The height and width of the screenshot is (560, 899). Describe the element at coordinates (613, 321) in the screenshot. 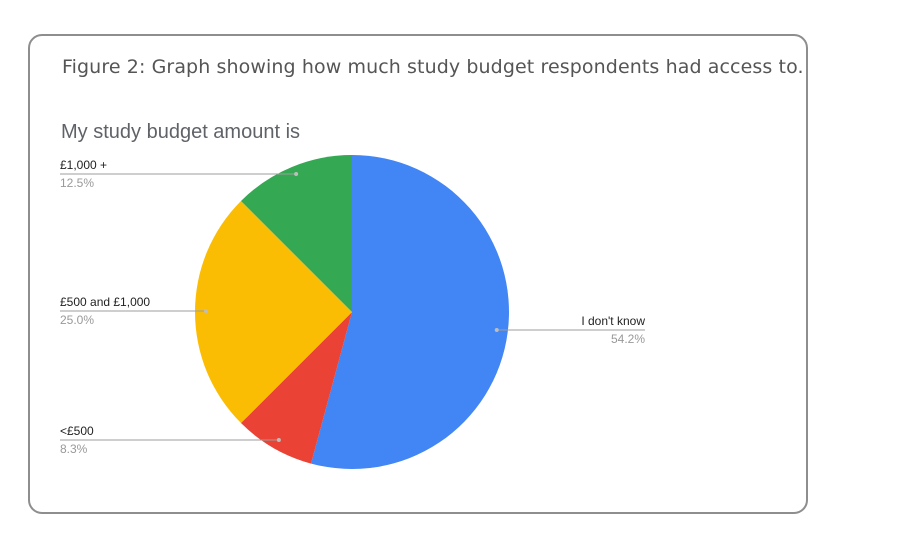

I see `slice-label: I don't know` at that location.